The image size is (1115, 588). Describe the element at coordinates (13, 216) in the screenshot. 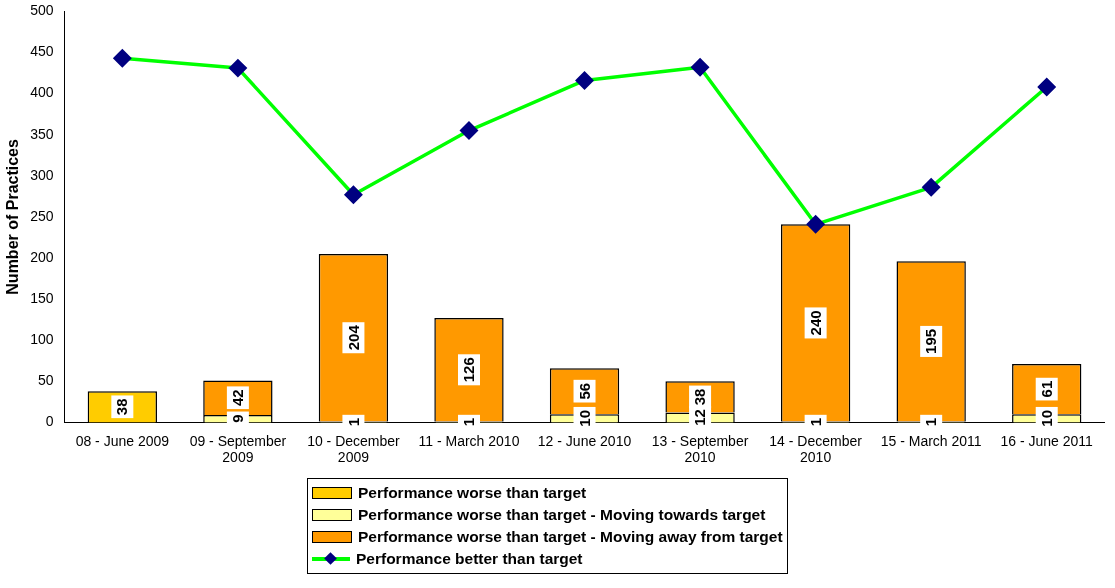

I see `y-axis-title: Number of Practices` at that location.